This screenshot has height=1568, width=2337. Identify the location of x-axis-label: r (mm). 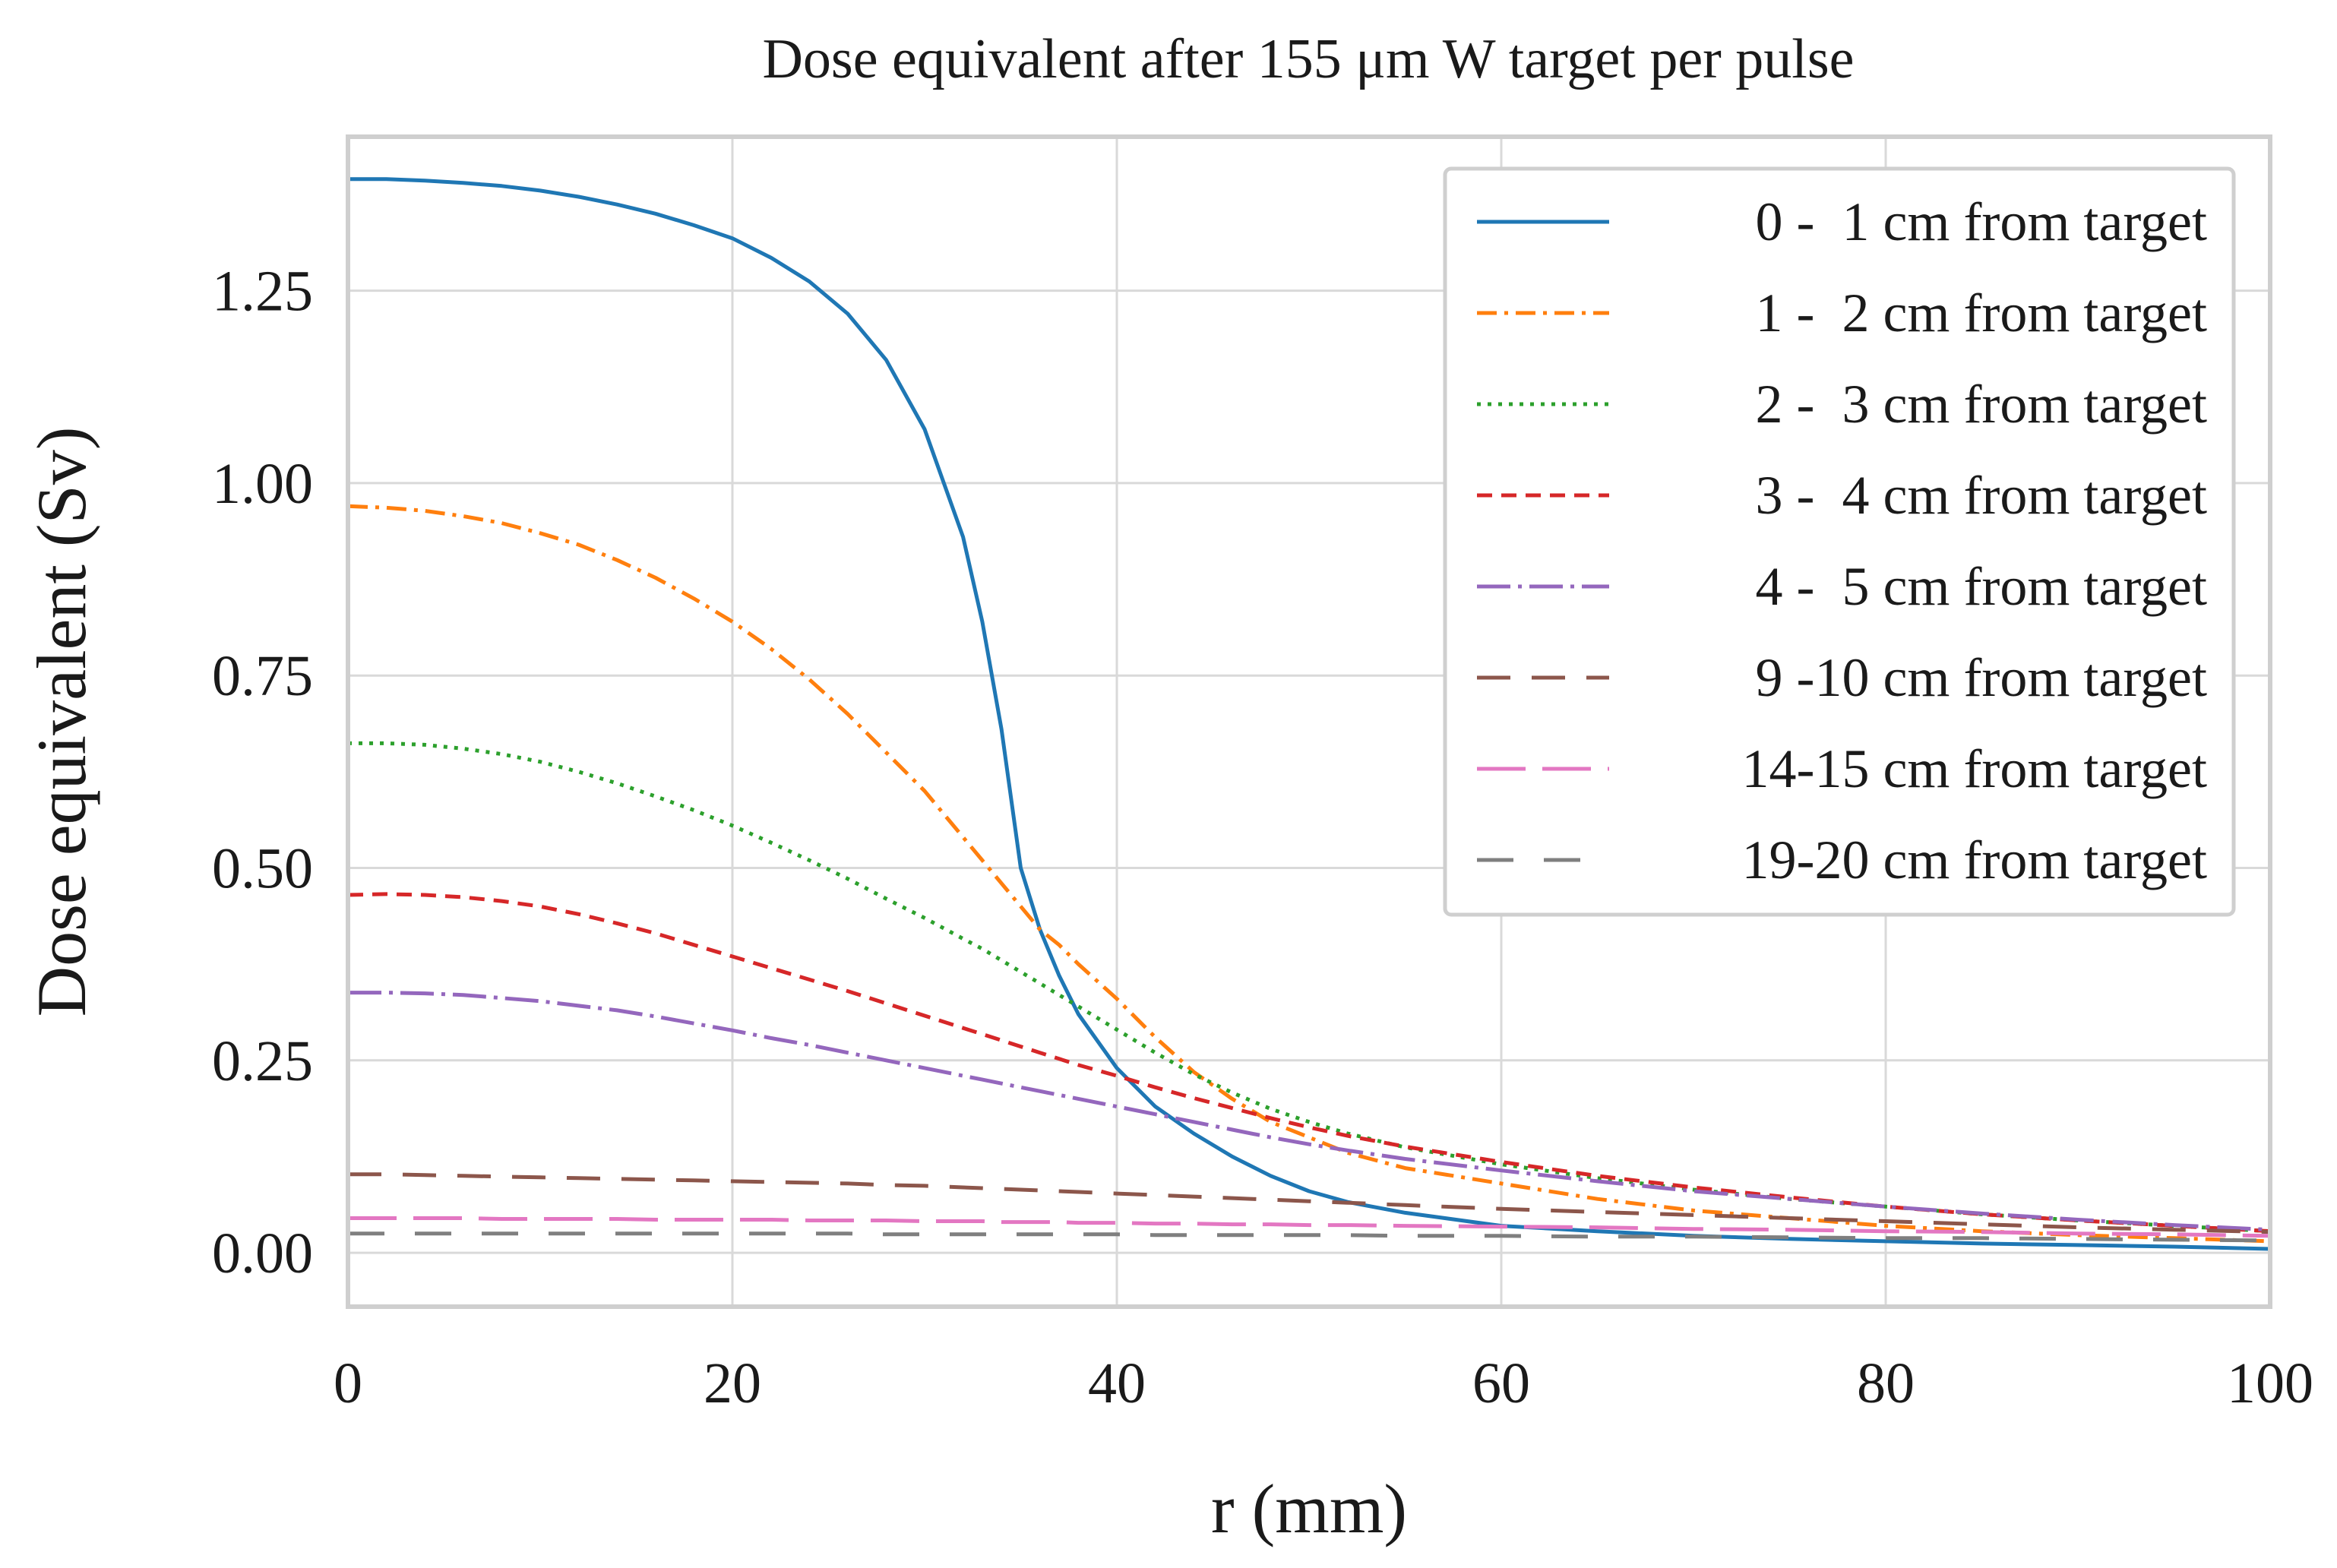
(1309, 1509).